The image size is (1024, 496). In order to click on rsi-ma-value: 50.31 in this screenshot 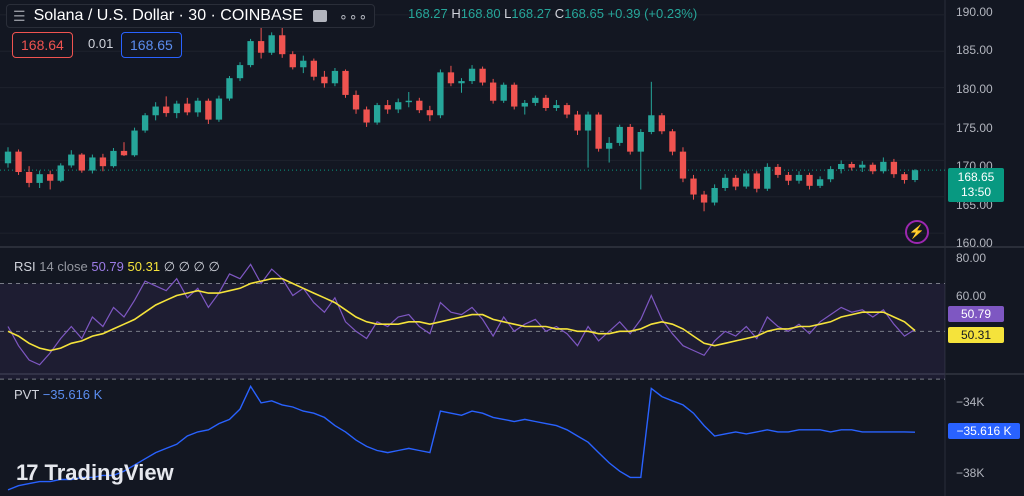, I will do `click(144, 266)`.